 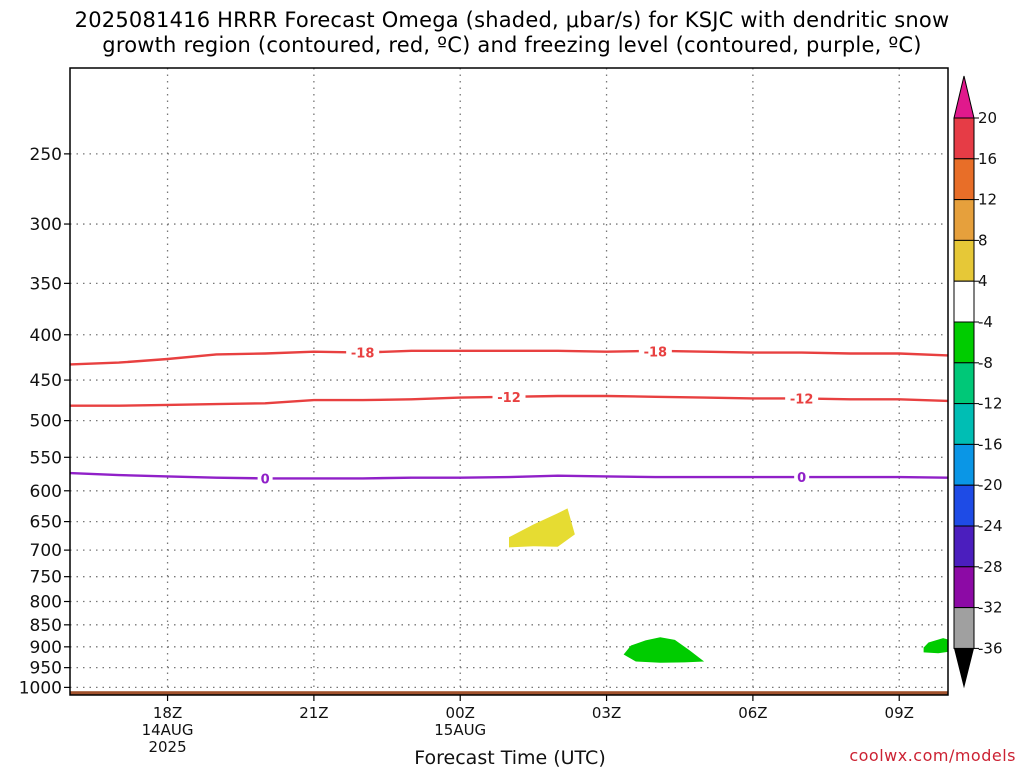 I want to click on colorbar-label: 12, so click(x=987, y=200).